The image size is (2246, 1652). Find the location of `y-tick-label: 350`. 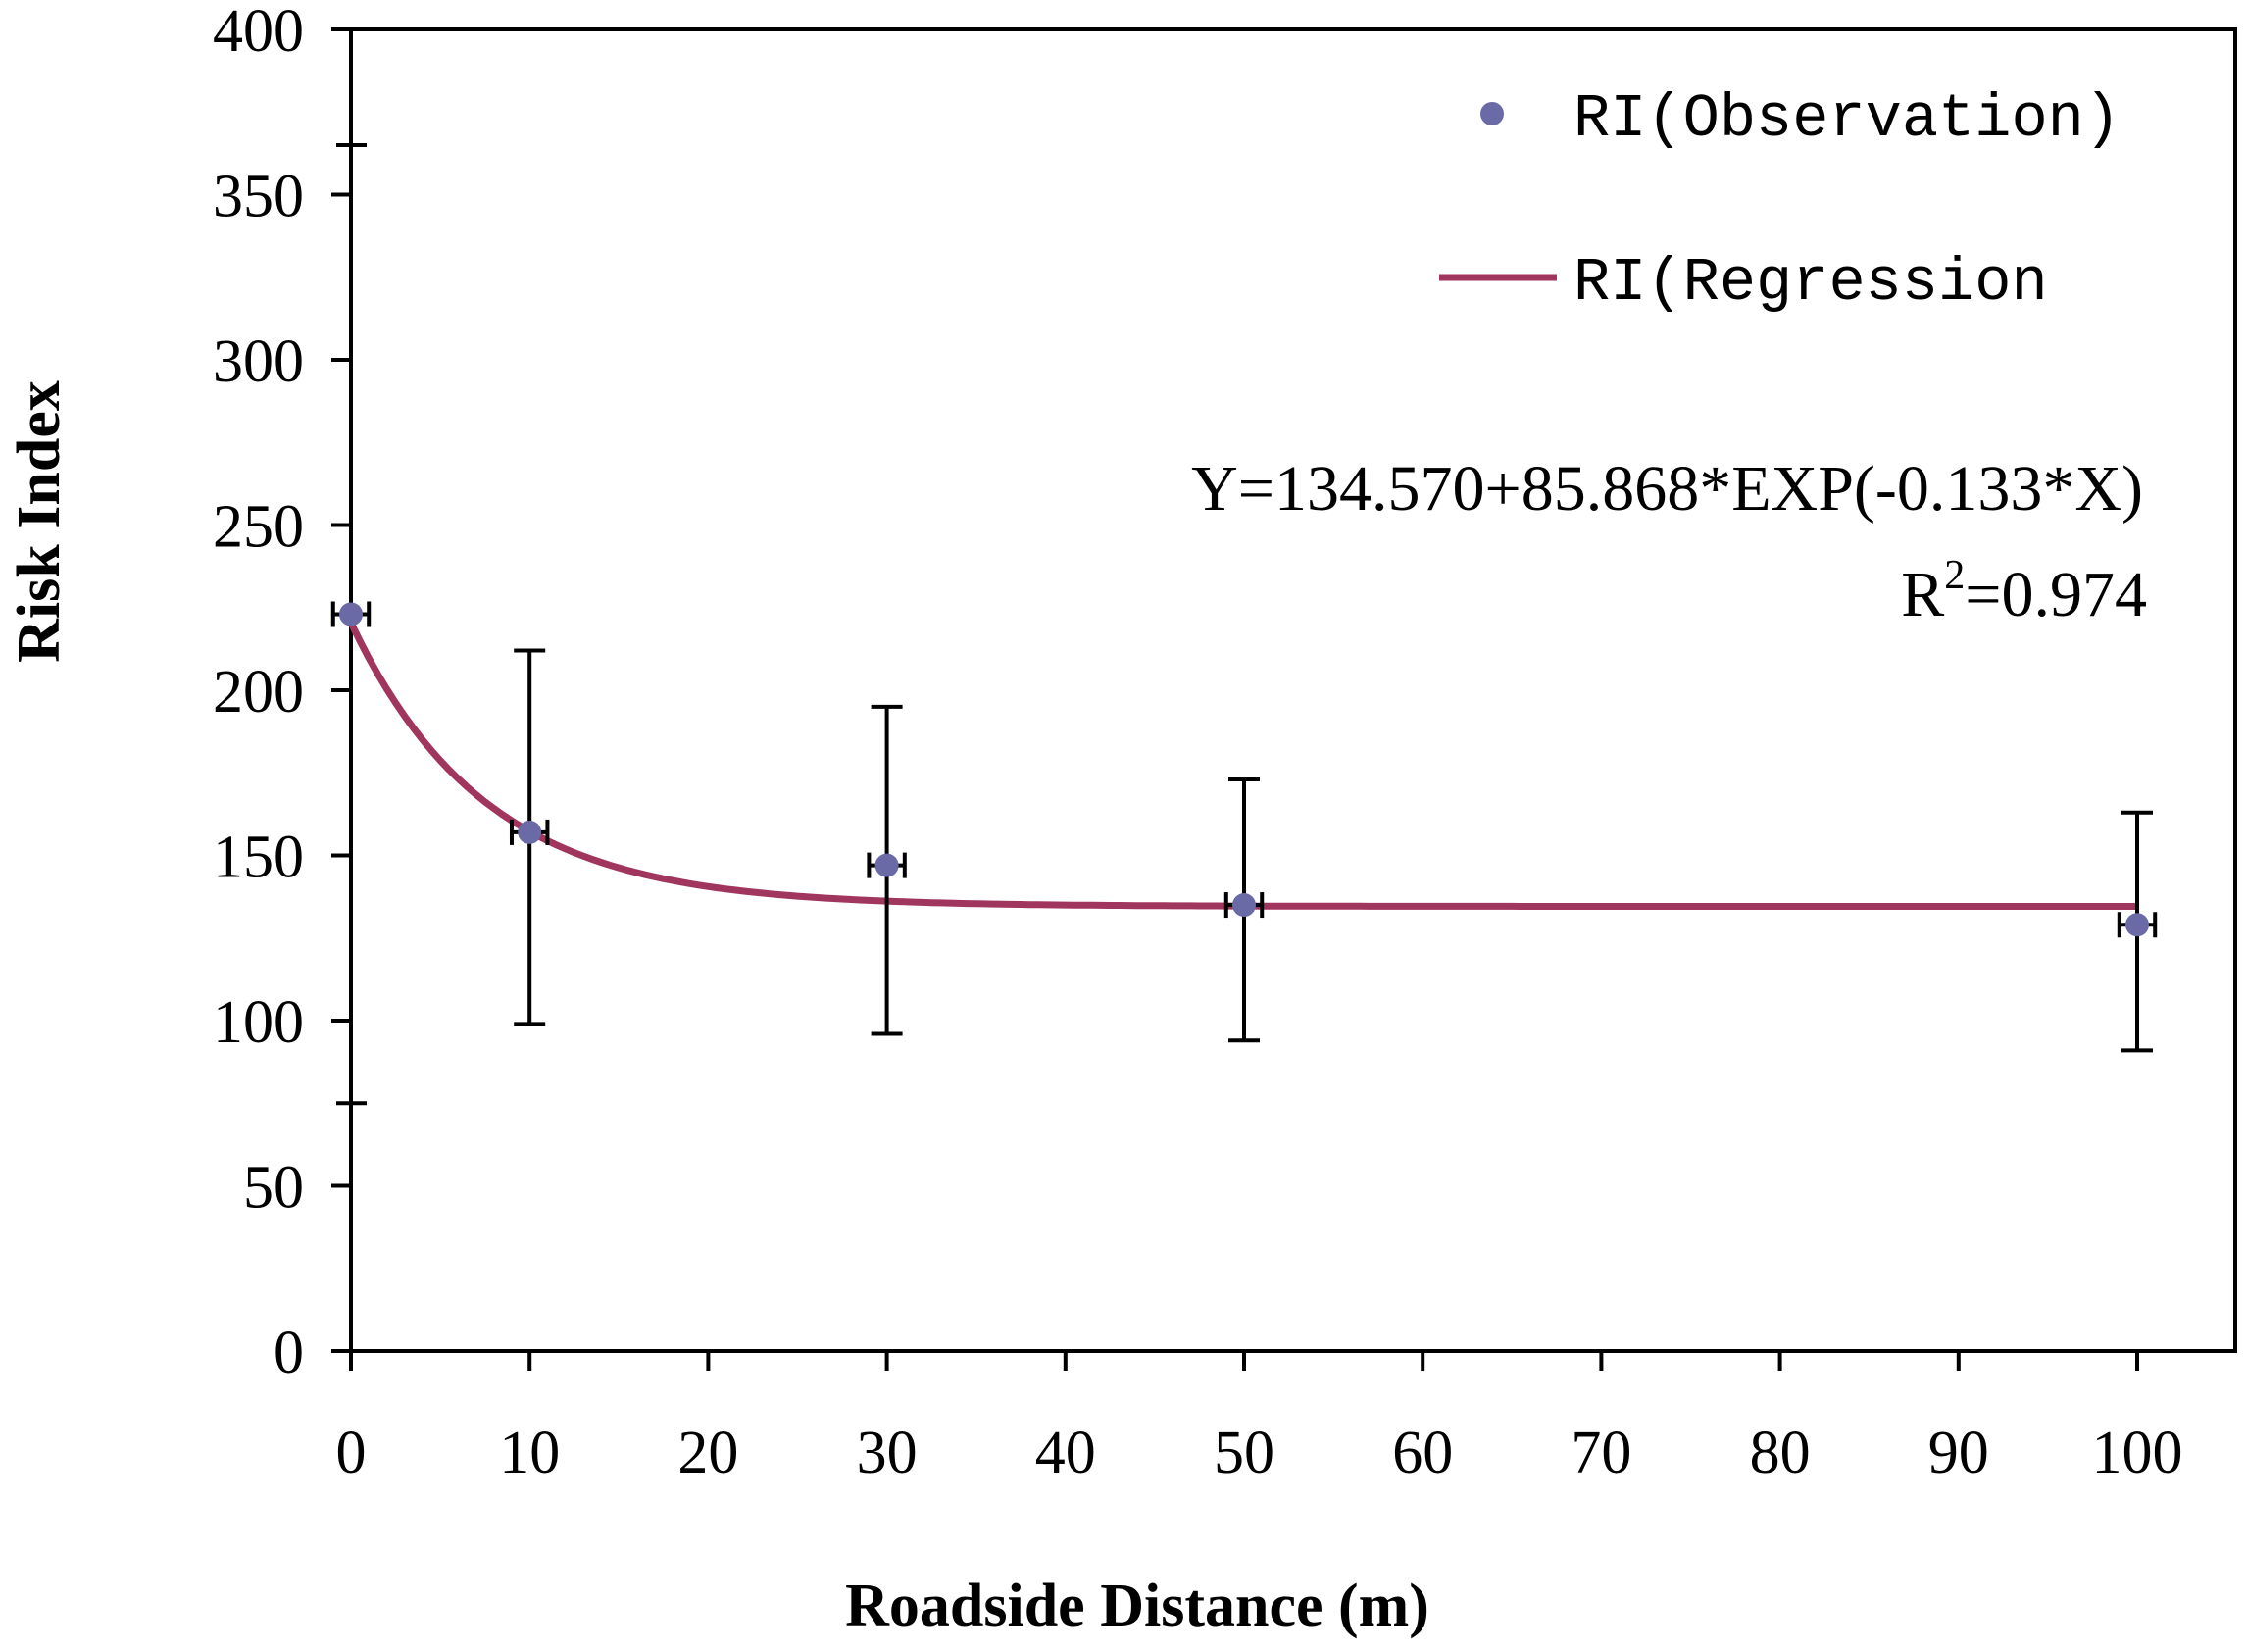

y-tick-label: 350 is located at coordinates (258, 197).